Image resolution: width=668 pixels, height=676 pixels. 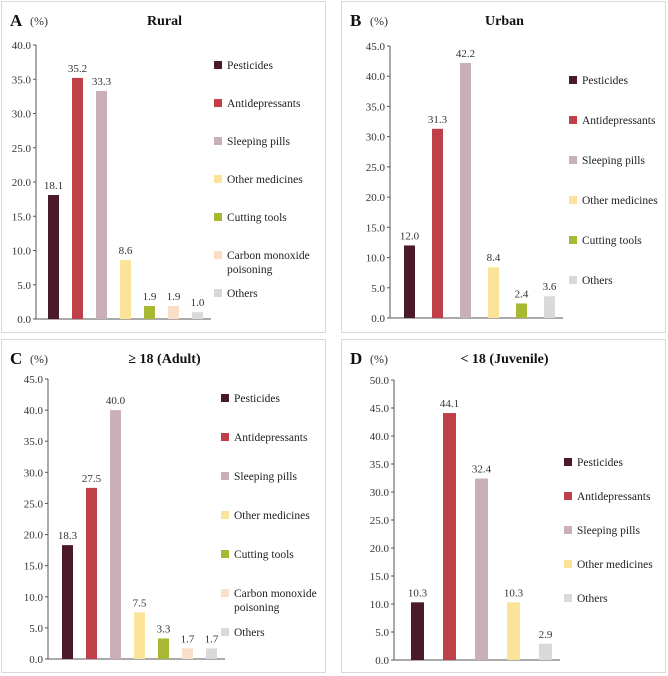 I want to click on chart-title: Rural, so click(x=164, y=21).